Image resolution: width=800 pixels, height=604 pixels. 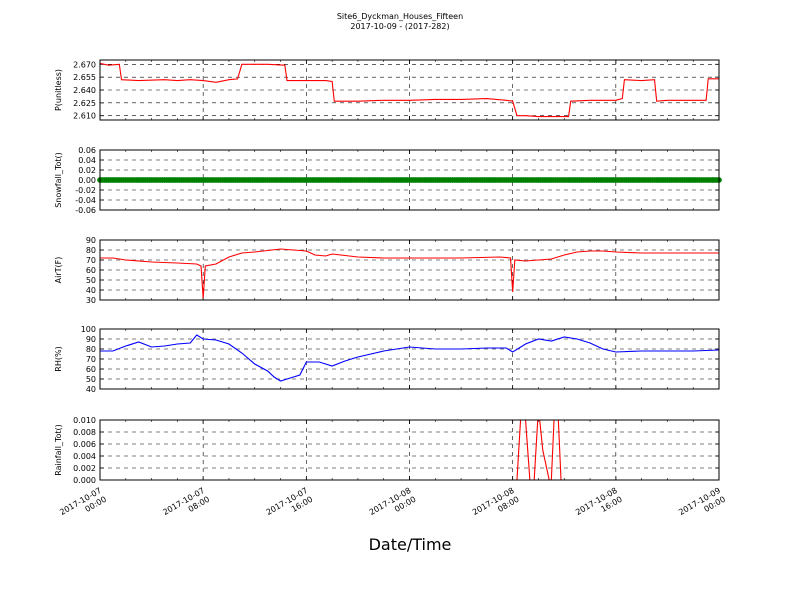 I want to click on y-tick-label: 2.640, so click(x=84, y=90).